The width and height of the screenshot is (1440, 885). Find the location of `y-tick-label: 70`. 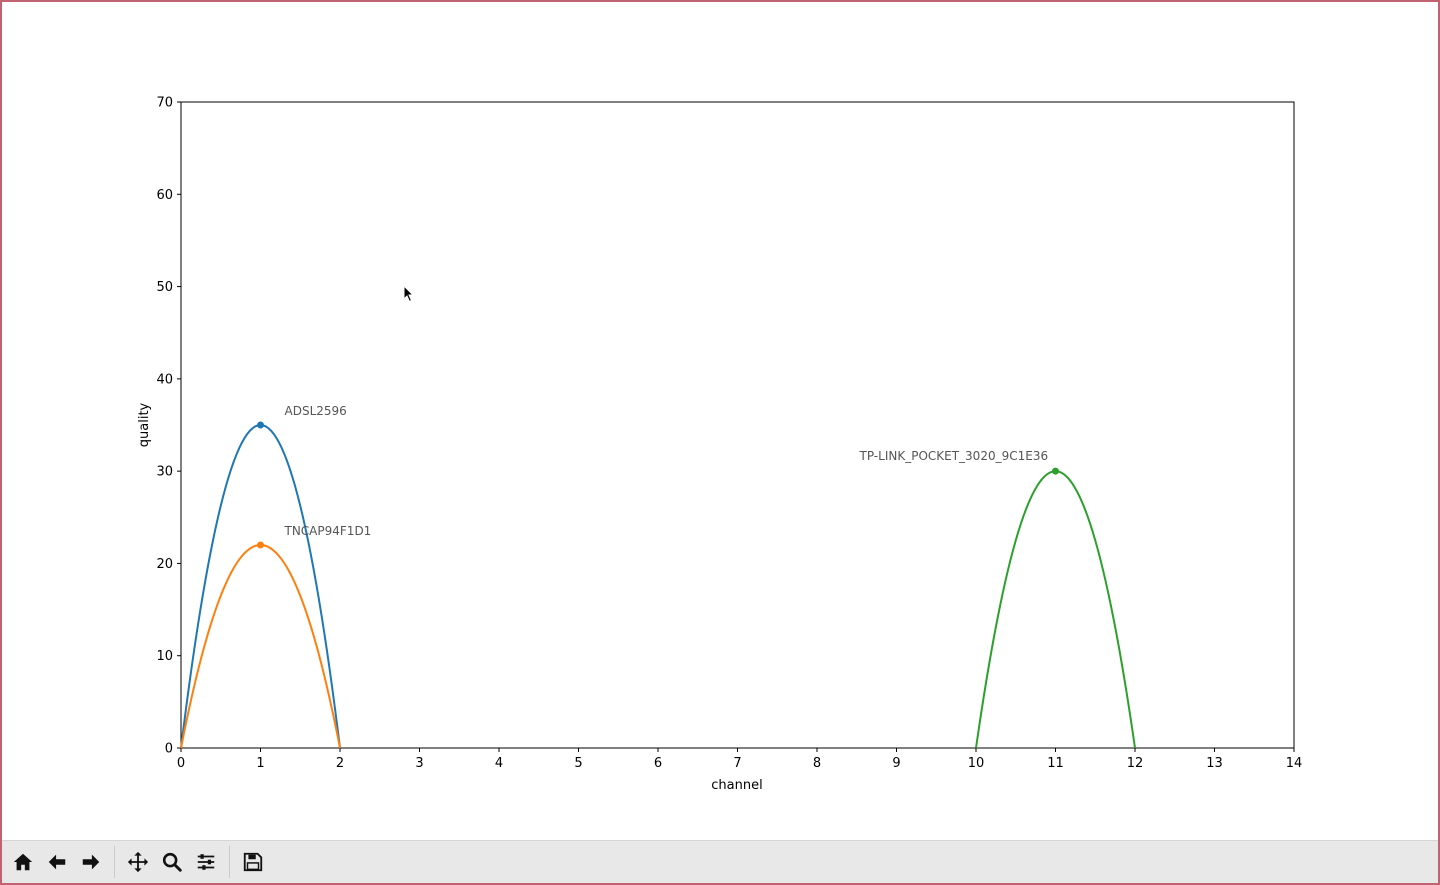

y-tick-label: 70 is located at coordinates (164, 103).